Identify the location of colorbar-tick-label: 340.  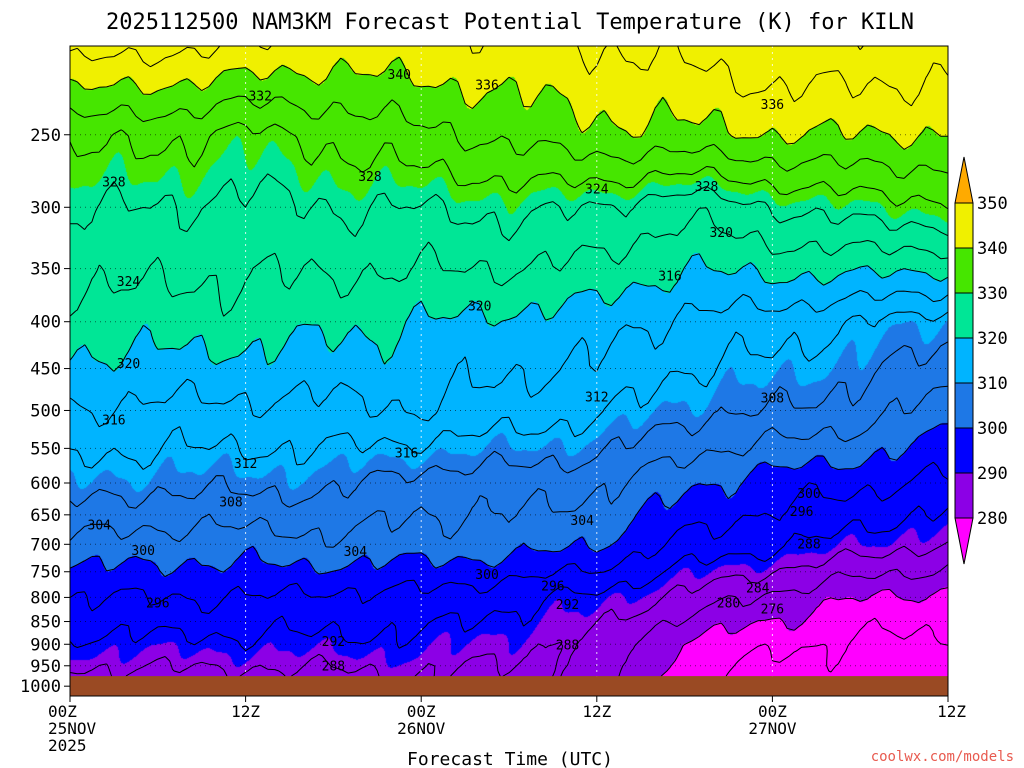
(992, 249).